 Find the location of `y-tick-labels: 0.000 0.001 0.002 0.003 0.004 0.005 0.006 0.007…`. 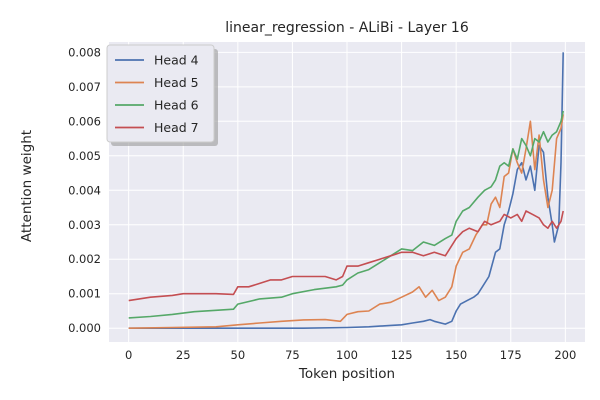

y-tick-labels: 0.000 0.001 0.002 0.003 0.004 0.005 0.006 0.007… is located at coordinates (84, 190).